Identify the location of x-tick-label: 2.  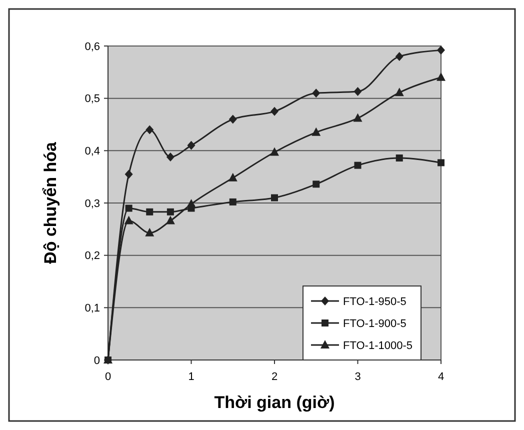
(274, 377).